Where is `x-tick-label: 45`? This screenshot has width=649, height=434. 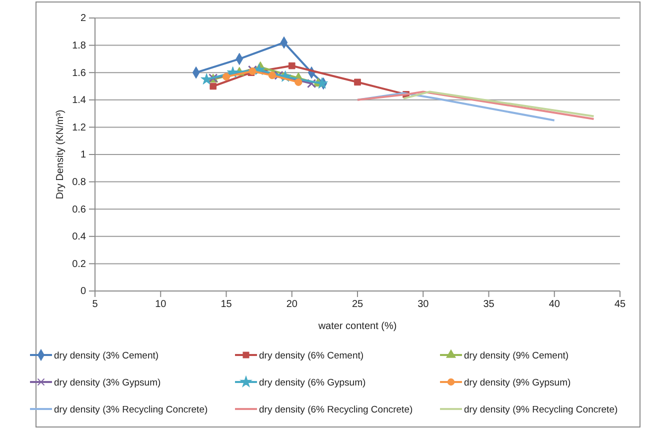 x-tick-label: 45 is located at coordinates (620, 304).